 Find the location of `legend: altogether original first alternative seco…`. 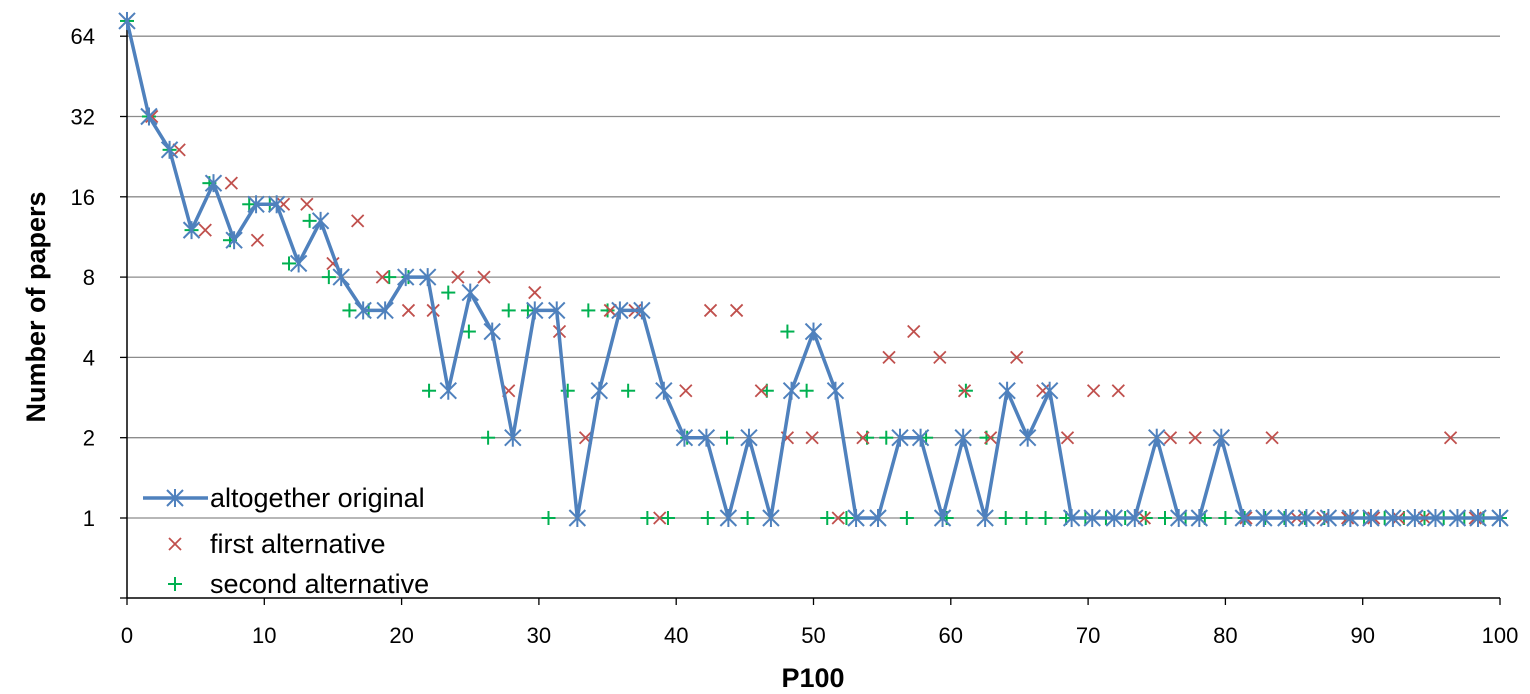

legend: altogether original first alternative seco… is located at coordinates (286, 541).